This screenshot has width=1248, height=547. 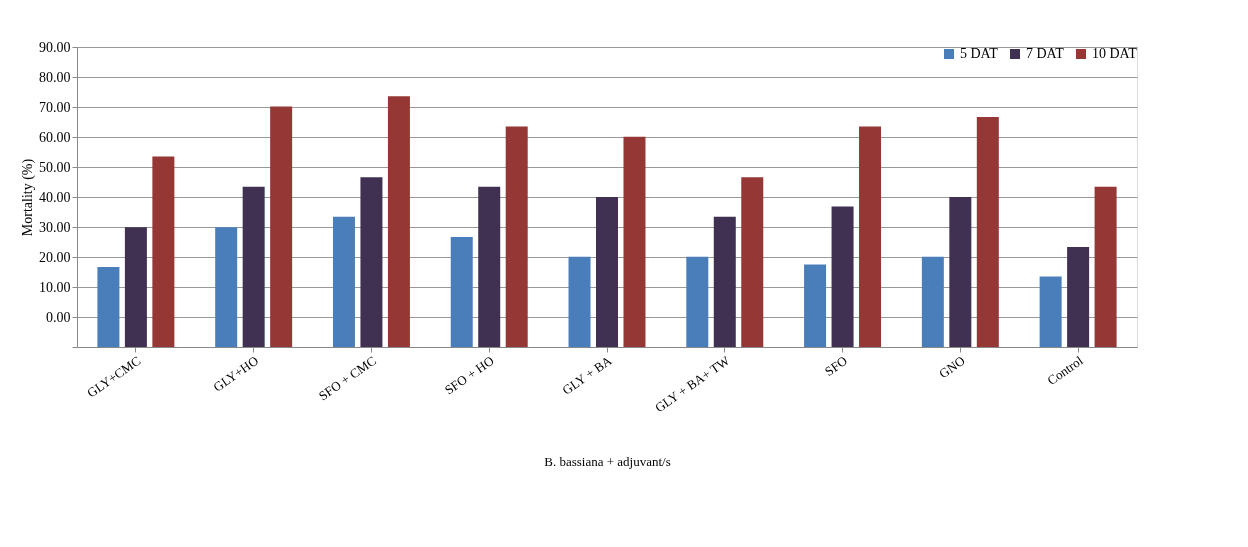 I want to click on x-tick-label: SFO, so click(x=836, y=365).